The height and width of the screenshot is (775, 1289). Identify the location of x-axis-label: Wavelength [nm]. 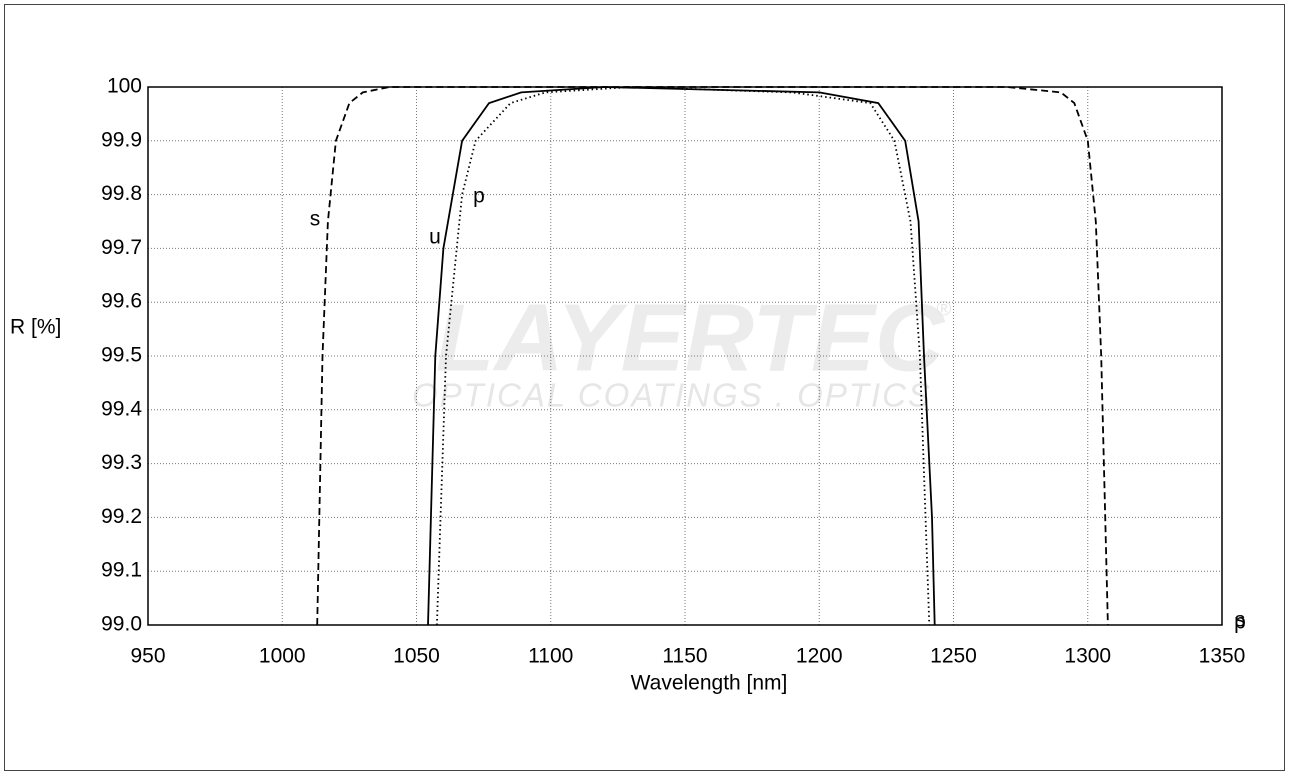
(709, 683).